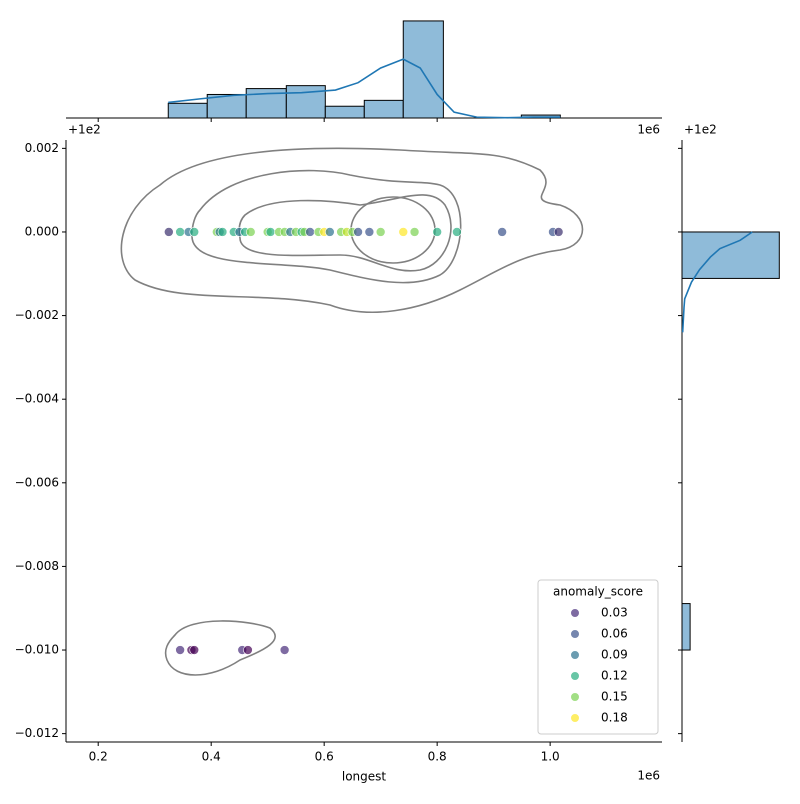 The image size is (800, 804). I want to click on y-tick-label: −0.002, so click(37, 315).